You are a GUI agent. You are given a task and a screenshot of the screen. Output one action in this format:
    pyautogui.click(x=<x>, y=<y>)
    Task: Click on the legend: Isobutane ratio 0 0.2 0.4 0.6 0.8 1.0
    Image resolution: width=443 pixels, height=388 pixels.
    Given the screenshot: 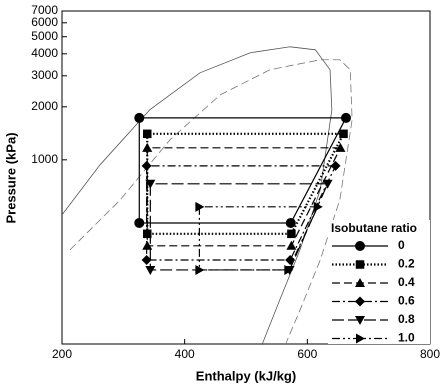 What is the action you would take?
    pyautogui.click(x=379, y=282)
    